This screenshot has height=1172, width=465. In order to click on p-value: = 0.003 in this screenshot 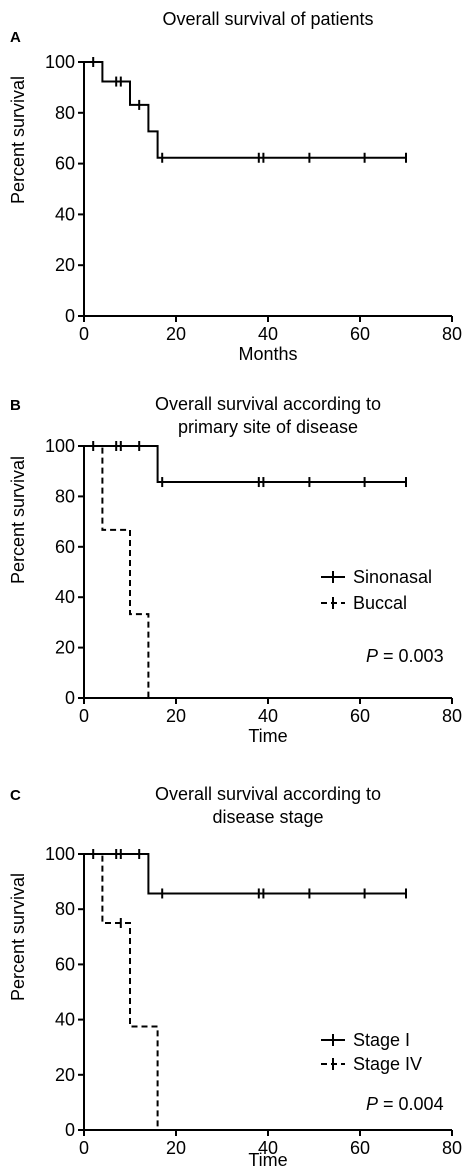, I will do `click(411, 656)`.